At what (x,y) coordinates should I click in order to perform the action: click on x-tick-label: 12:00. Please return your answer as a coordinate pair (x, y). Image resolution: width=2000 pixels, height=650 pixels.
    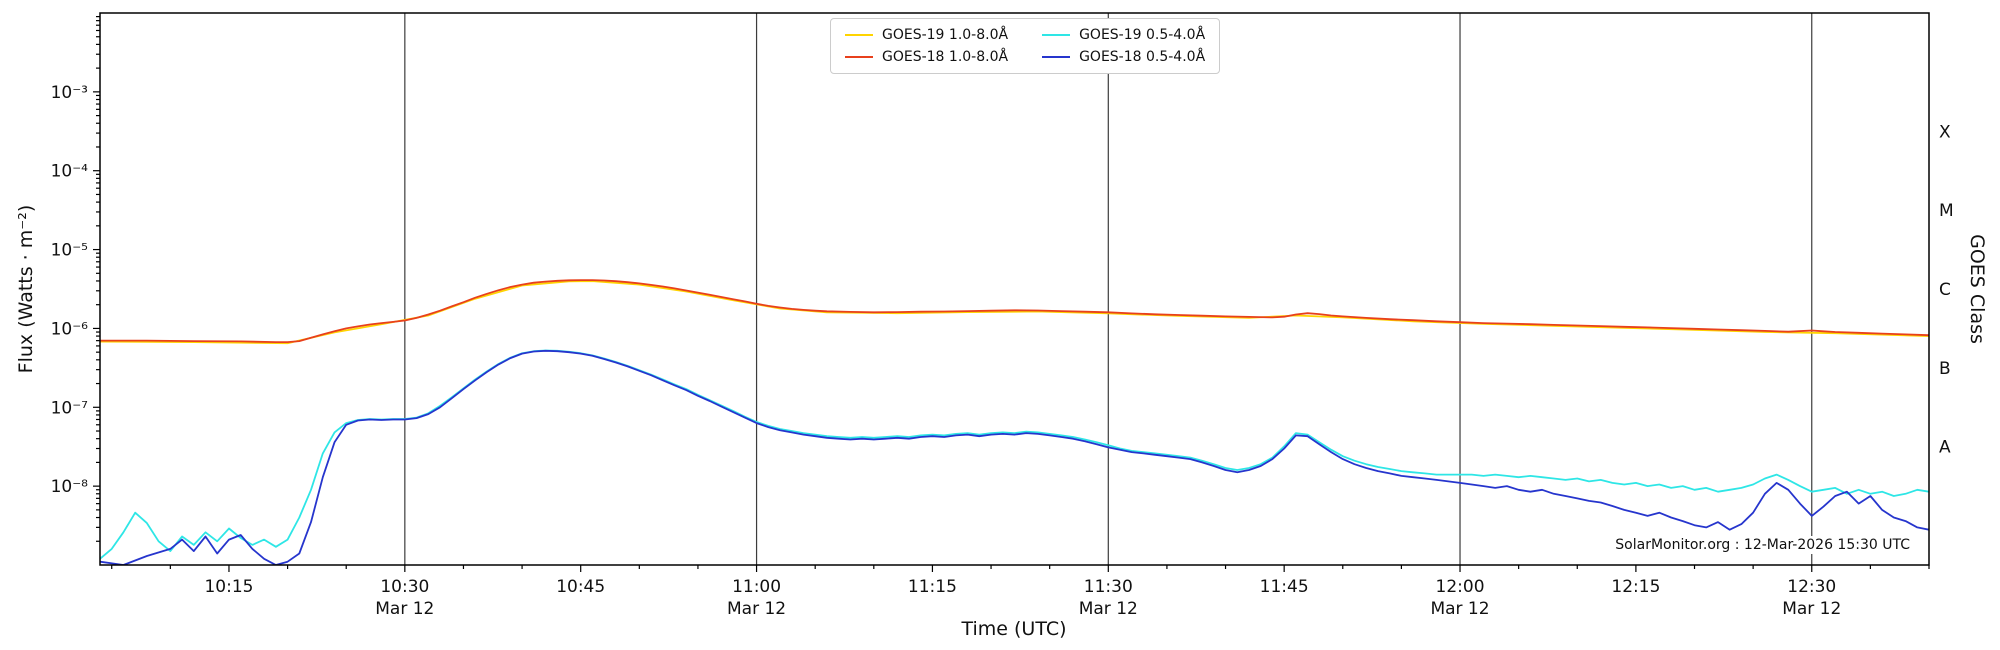
    Looking at the image, I should click on (1460, 587).